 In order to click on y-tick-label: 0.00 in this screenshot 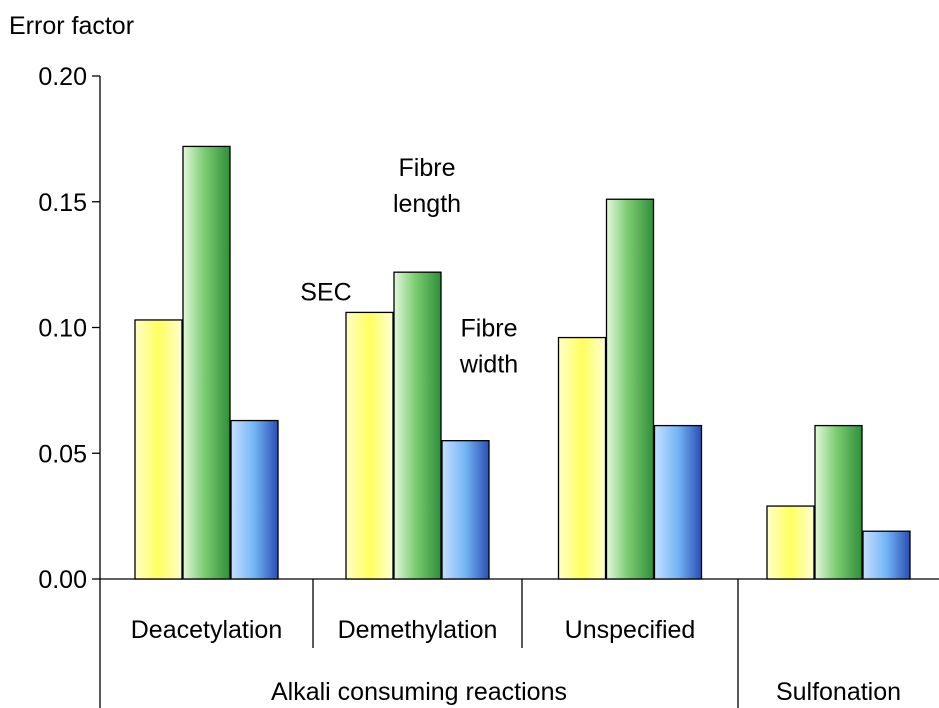, I will do `click(62, 580)`.